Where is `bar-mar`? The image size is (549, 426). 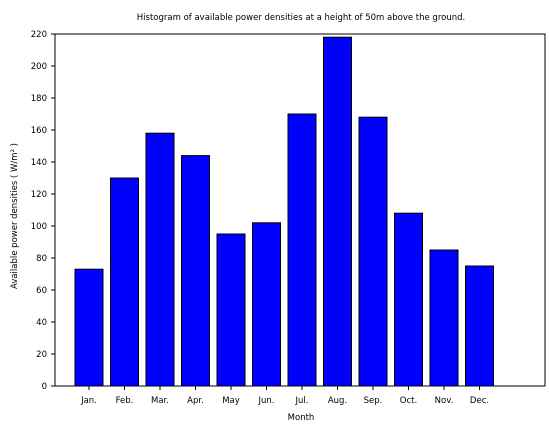
bar-mar is located at coordinates (160, 259).